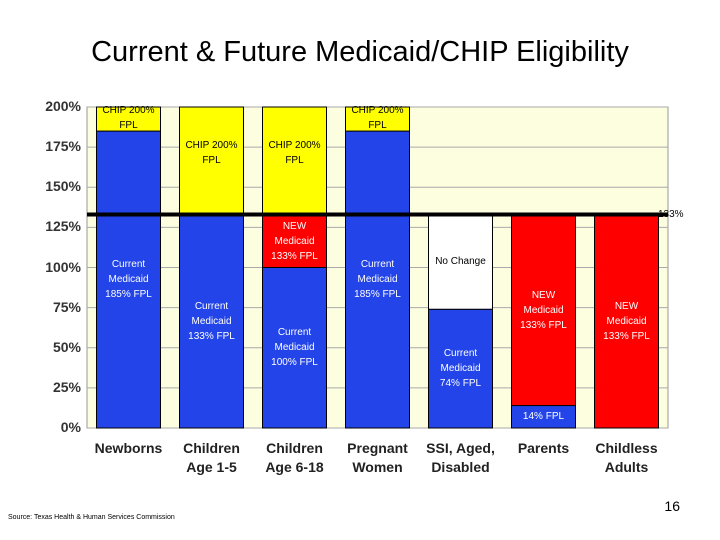  I want to click on x-tick-label: SSI, Aged, Disabled, so click(460, 457).